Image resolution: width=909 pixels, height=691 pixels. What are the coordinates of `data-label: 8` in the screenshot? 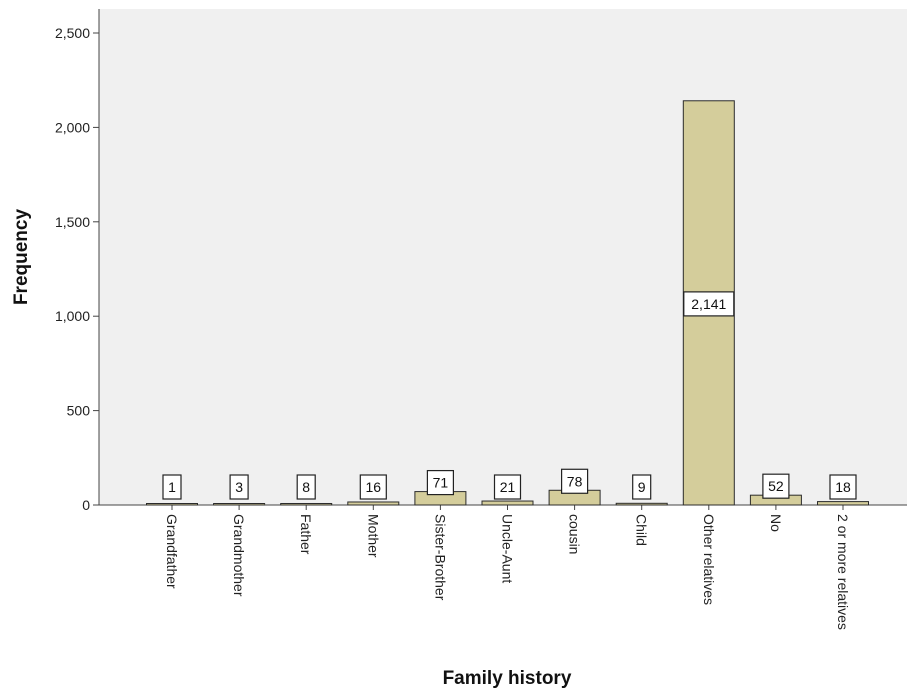 It's located at (306, 487).